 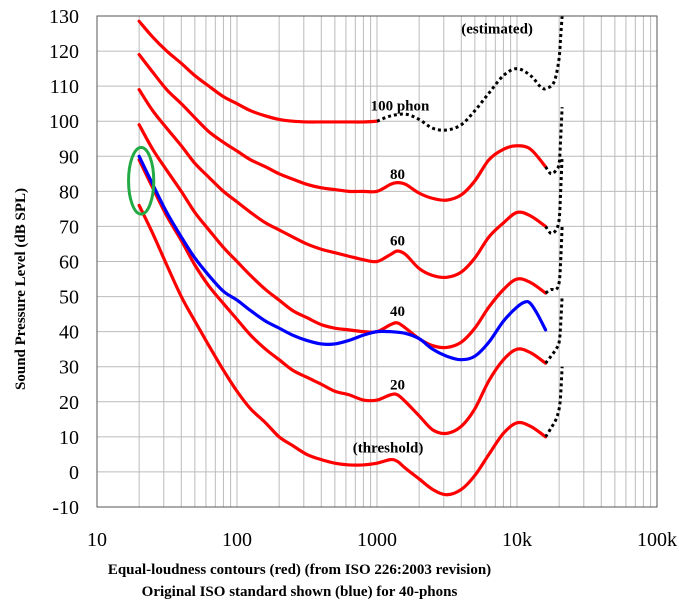 I want to click on x-tick-label: 100, so click(x=237, y=540).